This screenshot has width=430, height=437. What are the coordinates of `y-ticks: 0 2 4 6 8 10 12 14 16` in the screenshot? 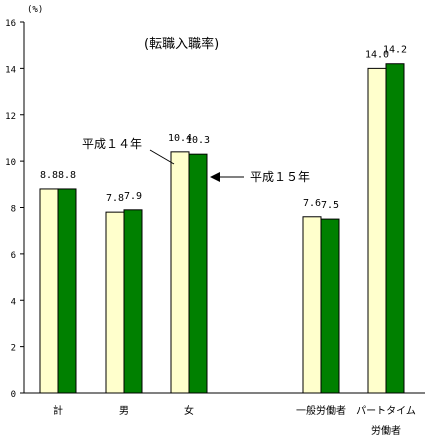 It's located at (14, 209).